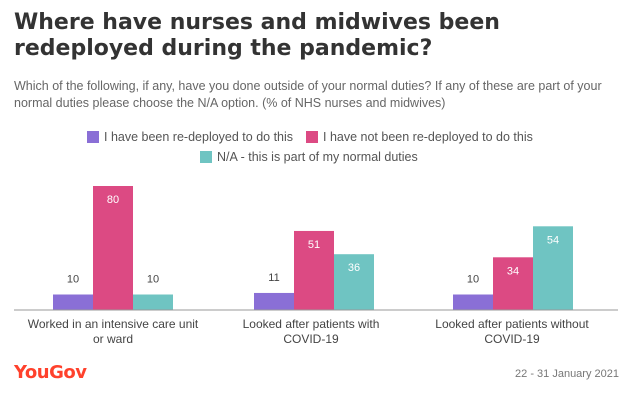 This screenshot has height=404, width=633. Describe the element at coordinates (113, 339) in the screenshot. I see `category-label-1-line-2: or ward` at that location.